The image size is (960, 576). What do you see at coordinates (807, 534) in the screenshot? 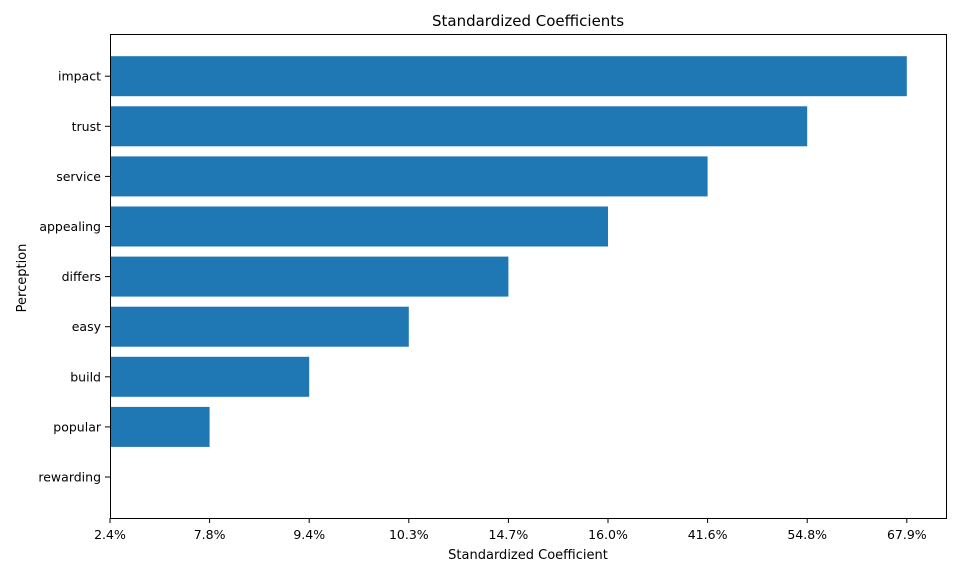
I see `x-tick-label: 54.8%` at bounding box center [807, 534].